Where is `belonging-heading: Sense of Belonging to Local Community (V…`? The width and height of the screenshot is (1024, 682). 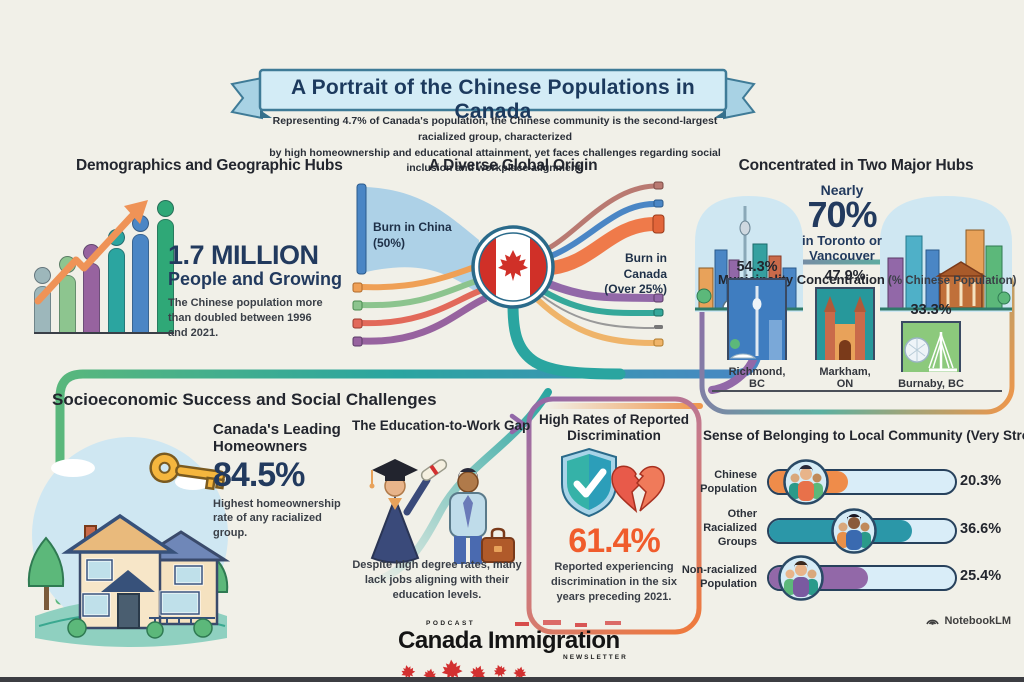 belonging-heading: Sense of Belonging to Local Community (V… is located at coordinates (863, 435).